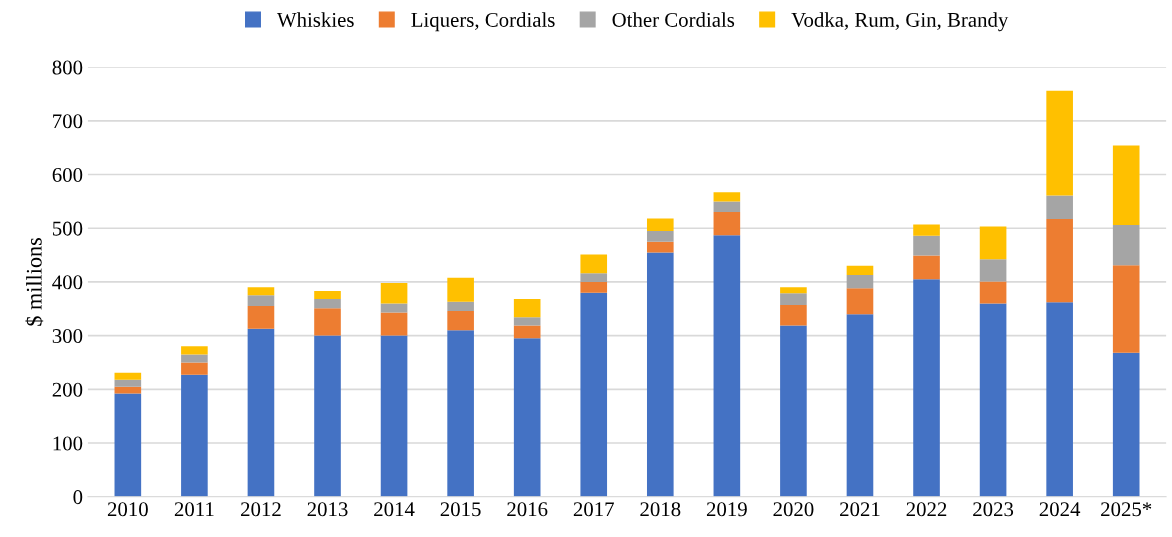 This screenshot has width=1172, height=537. Describe the element at coordinates (926, 509) in the screenshot. I see `x-tick-label: 2022` at that location.